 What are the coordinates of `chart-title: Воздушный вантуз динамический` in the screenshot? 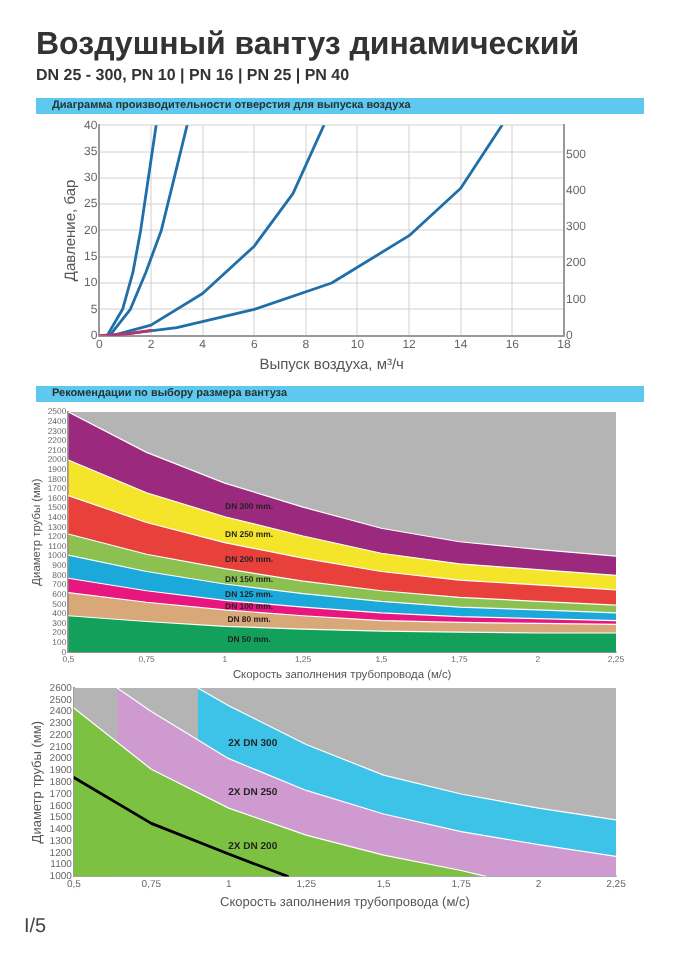 It's located at (308, 46).